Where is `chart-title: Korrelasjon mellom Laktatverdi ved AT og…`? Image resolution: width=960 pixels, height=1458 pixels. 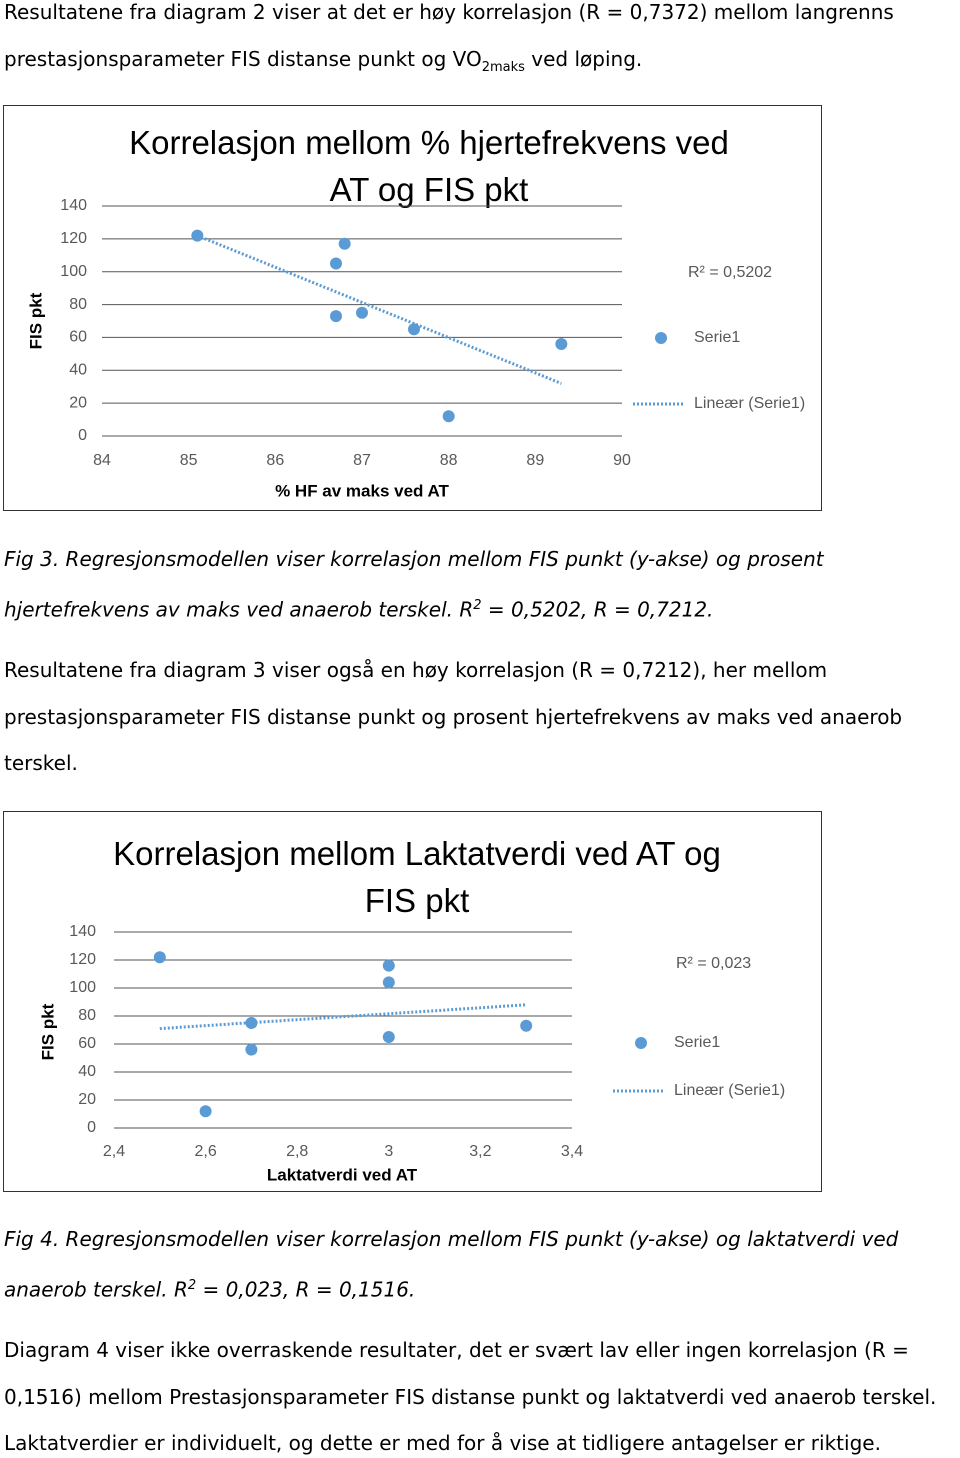
chart-title: Korrelasjon mellom Laktatverdi ved AT og… is located at coordinates (417, 877).